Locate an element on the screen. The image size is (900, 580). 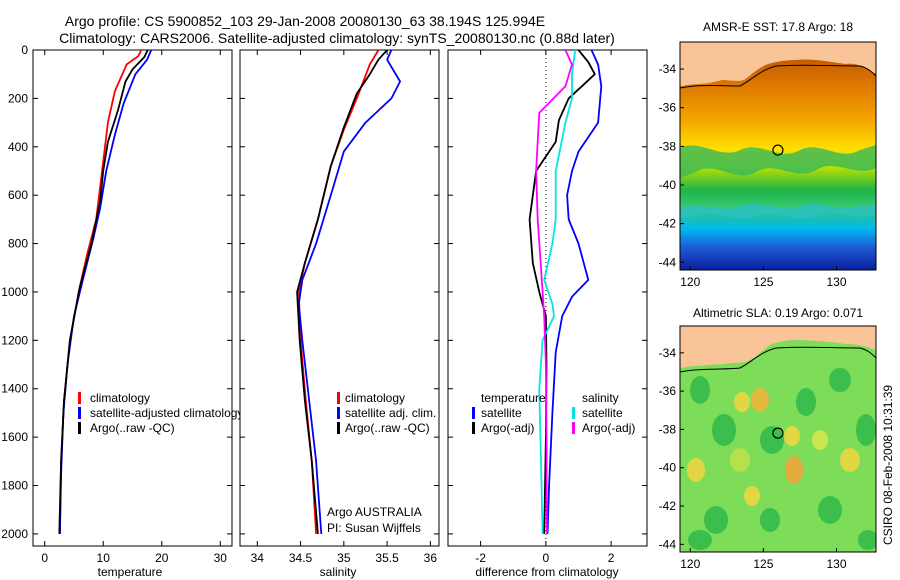
legend-label-sal-argo: Argo(-adj) is located at coordinates (608, 428).